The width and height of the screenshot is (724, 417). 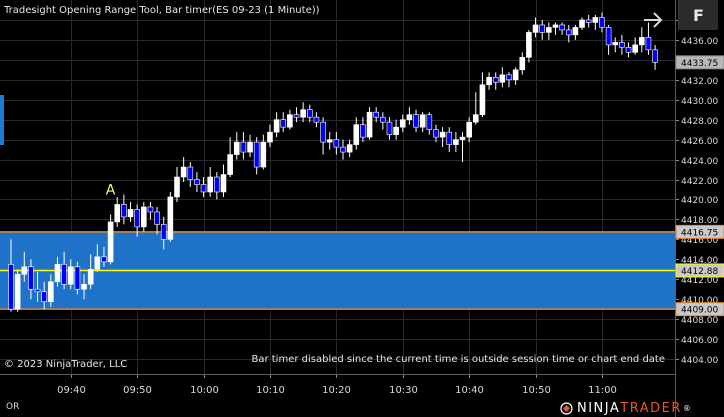 I want to click on x-tick-label: 10:40, so click(x=469, y=390).